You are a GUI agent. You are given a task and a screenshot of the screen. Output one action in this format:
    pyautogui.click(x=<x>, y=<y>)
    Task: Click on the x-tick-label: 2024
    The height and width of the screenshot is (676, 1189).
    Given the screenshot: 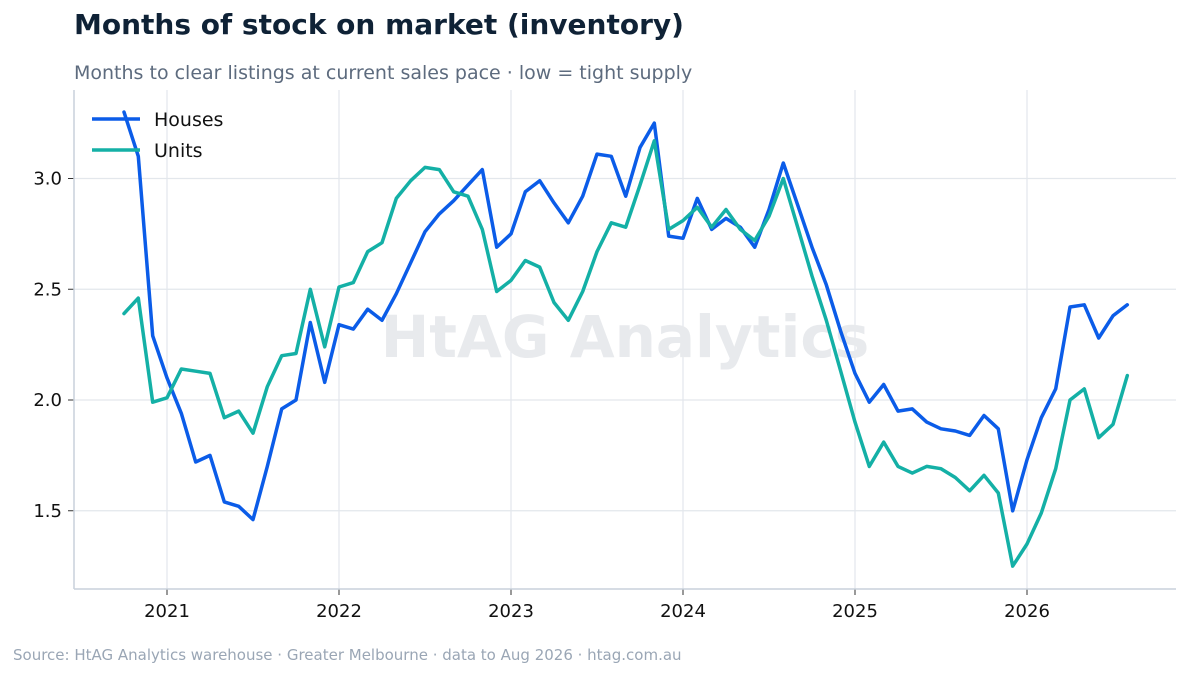 What is the action you would take?
    pyautogui.click(x=683, y=611)
    